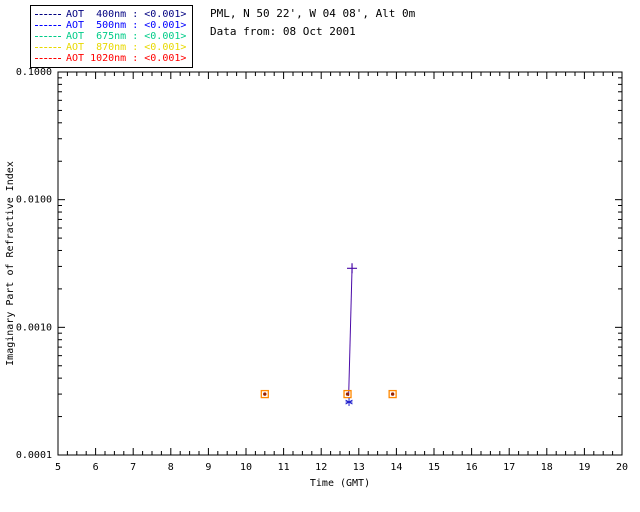 This screenshot has width=640, height=512. What do you see at coordinates (396, 467) in the screenshot?
I see `x-tick-label: 14` at bounding box center [396, 467].